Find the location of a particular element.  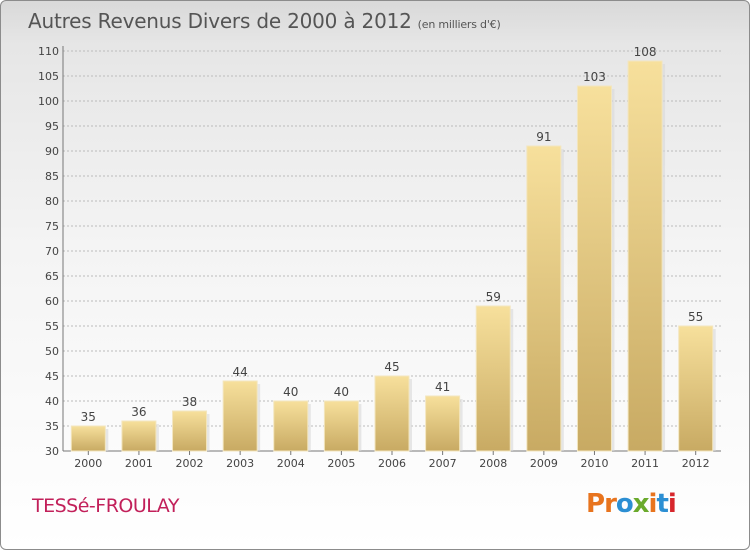

y-tick-label: 90 is located at coordinates (52, 151).